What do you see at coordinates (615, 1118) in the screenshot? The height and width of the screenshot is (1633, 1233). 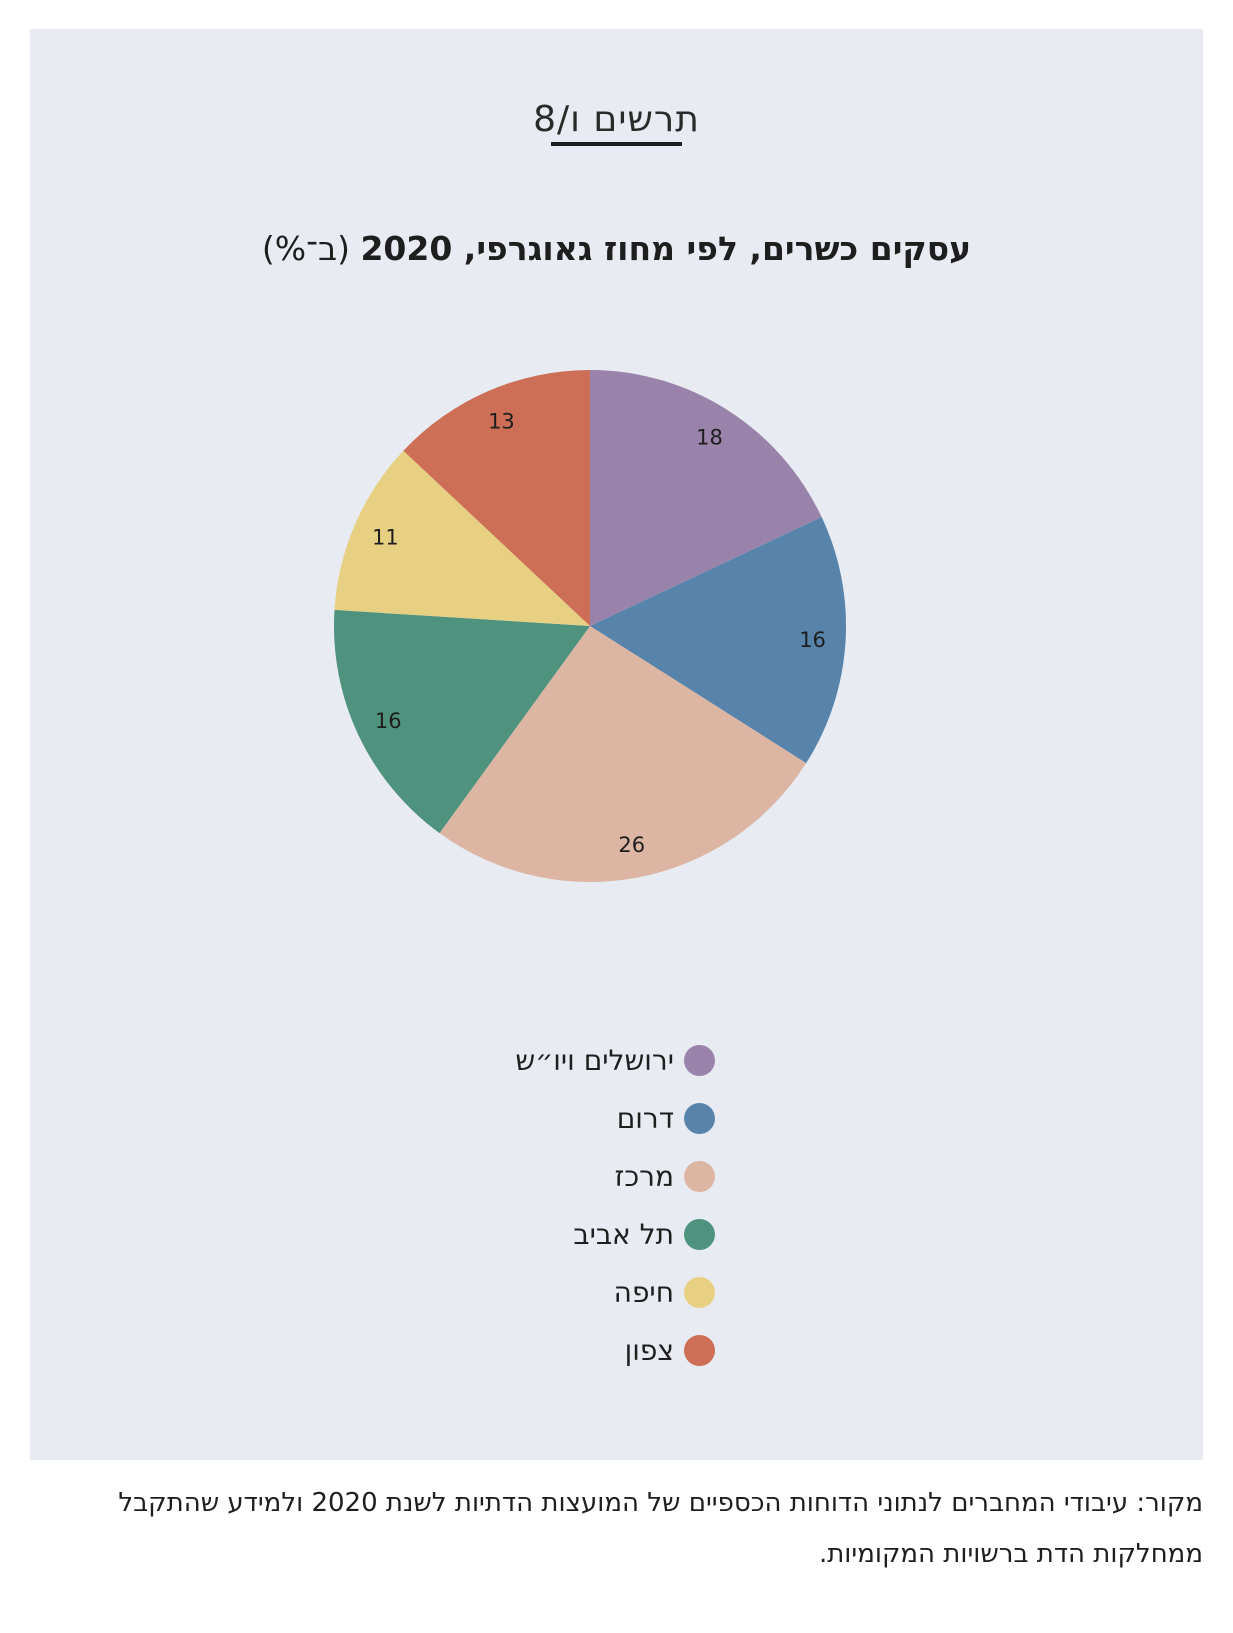 I see `legend-item-south: דרום` at bounding box center [615, 1118].